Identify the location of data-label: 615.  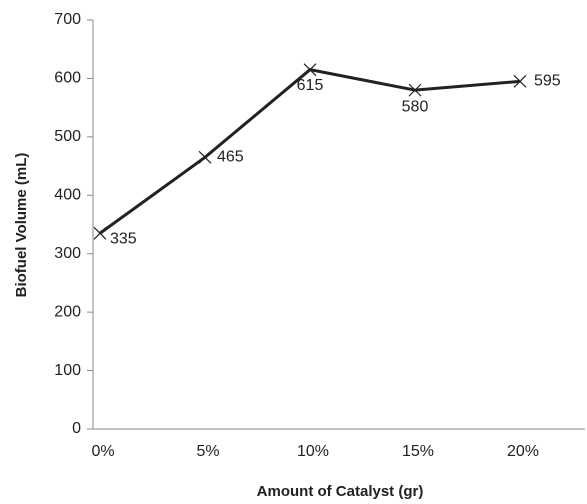
(310, 85).